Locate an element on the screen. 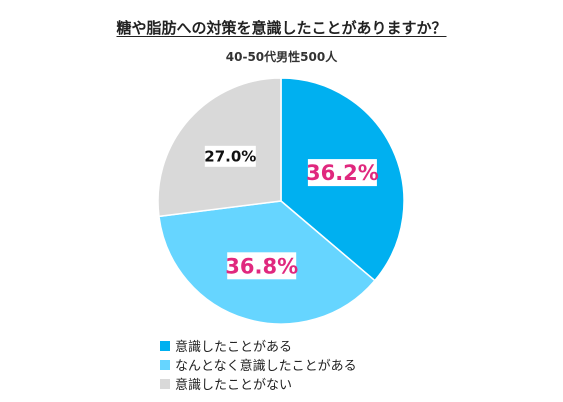  data-label-2: 27.0% is located at coordinates (230, 157).